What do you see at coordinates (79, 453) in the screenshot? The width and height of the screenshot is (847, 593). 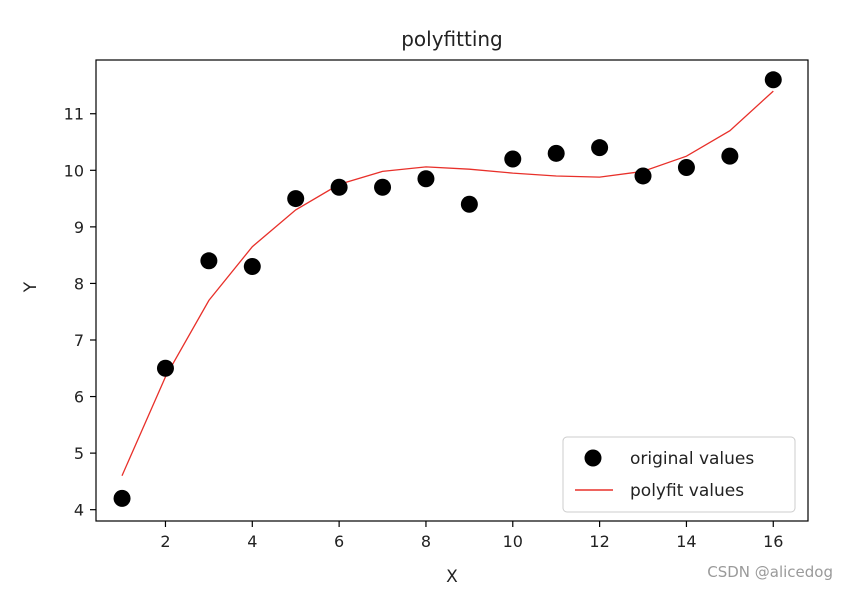 I see `y-tick-label: 5` at bounding box center [79, 453].